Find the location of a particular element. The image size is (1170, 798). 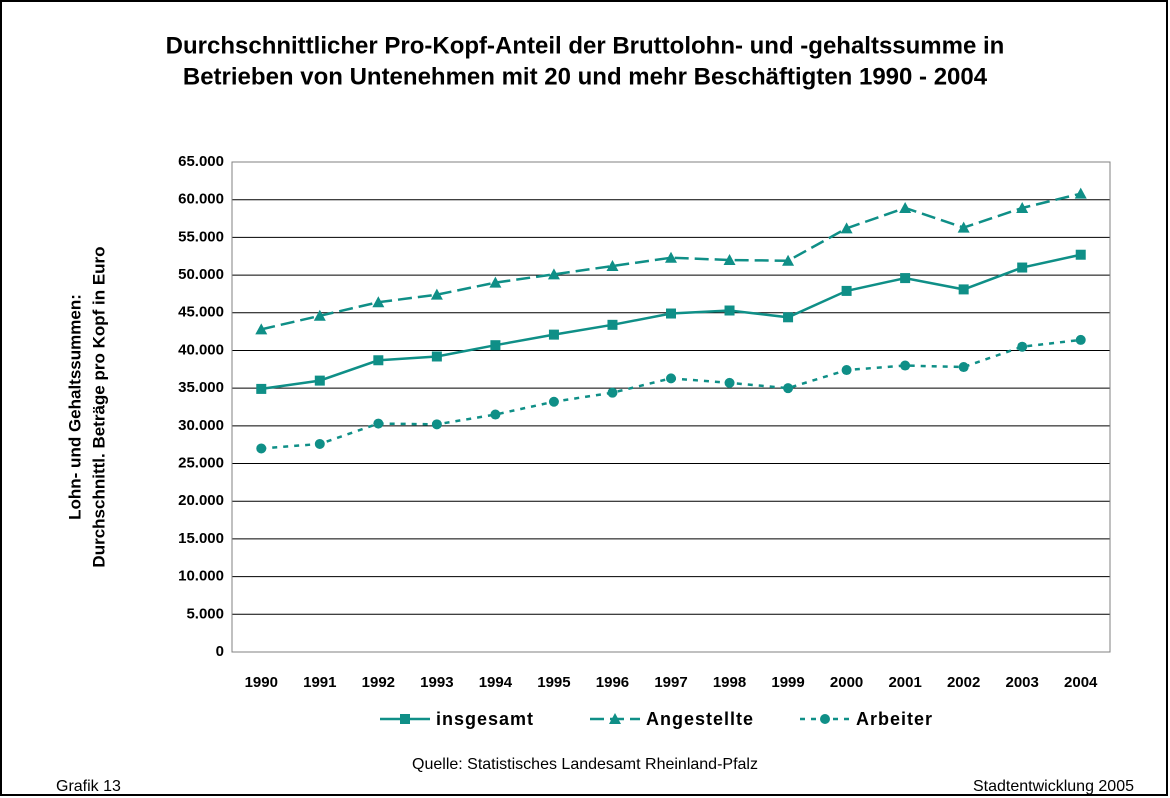

y-tick-label: 35.000 is located at coordinates (201, 387).